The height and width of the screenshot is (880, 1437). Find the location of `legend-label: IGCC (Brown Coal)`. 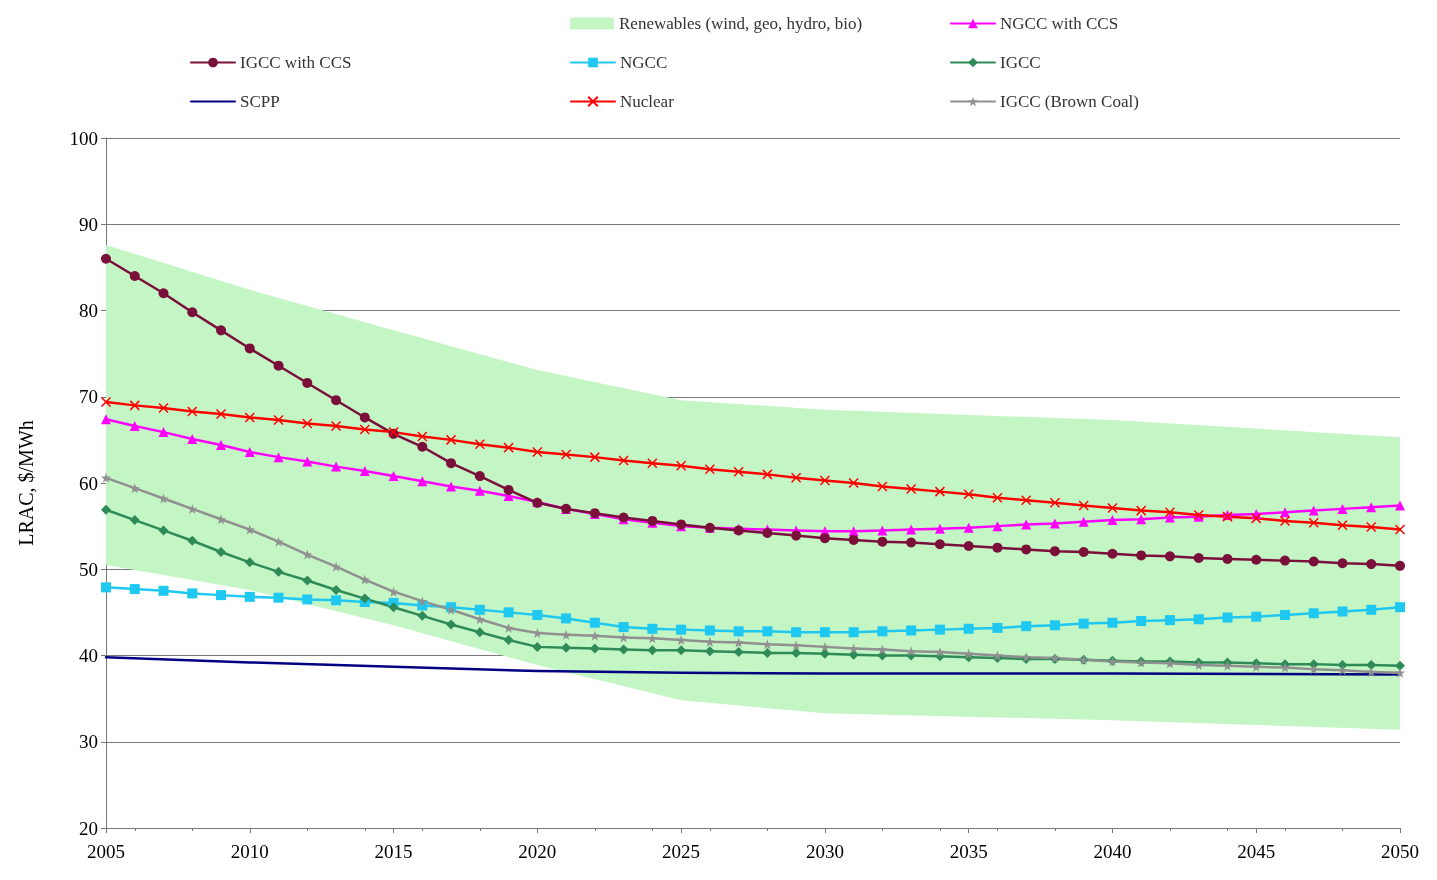

legend-label: IGCC (Brown Coal) is located at coordinates (1069, 101).